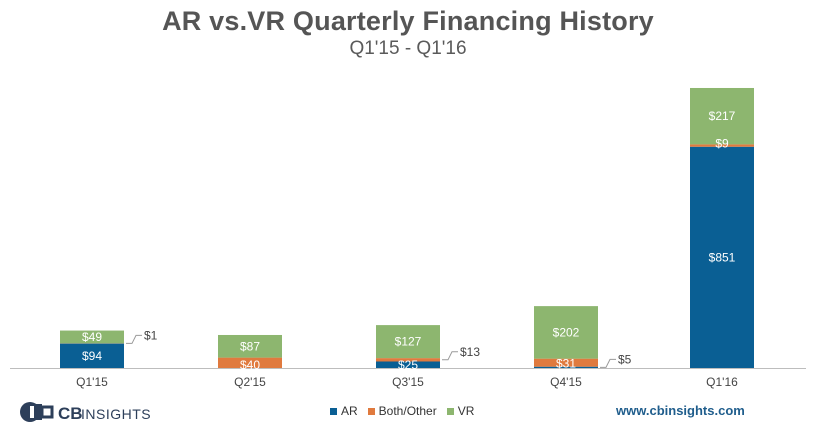 The image size is (816, 432). I want to click on data-label-vr-q1-15: $49, so click(92, 337).